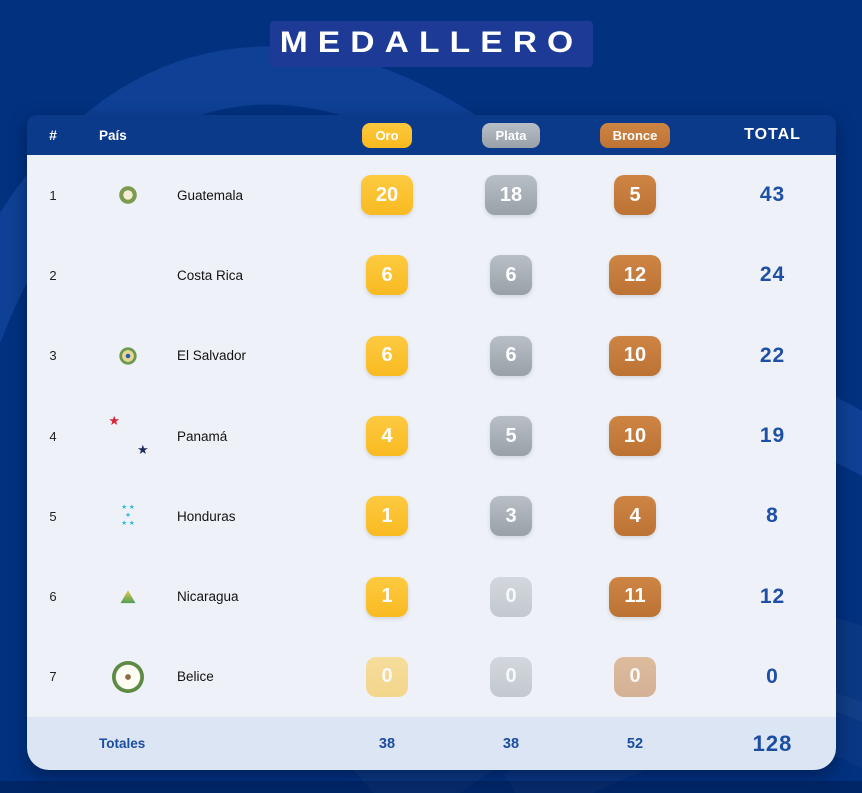  I want to click on rank-value: 6, so click(53, 597).